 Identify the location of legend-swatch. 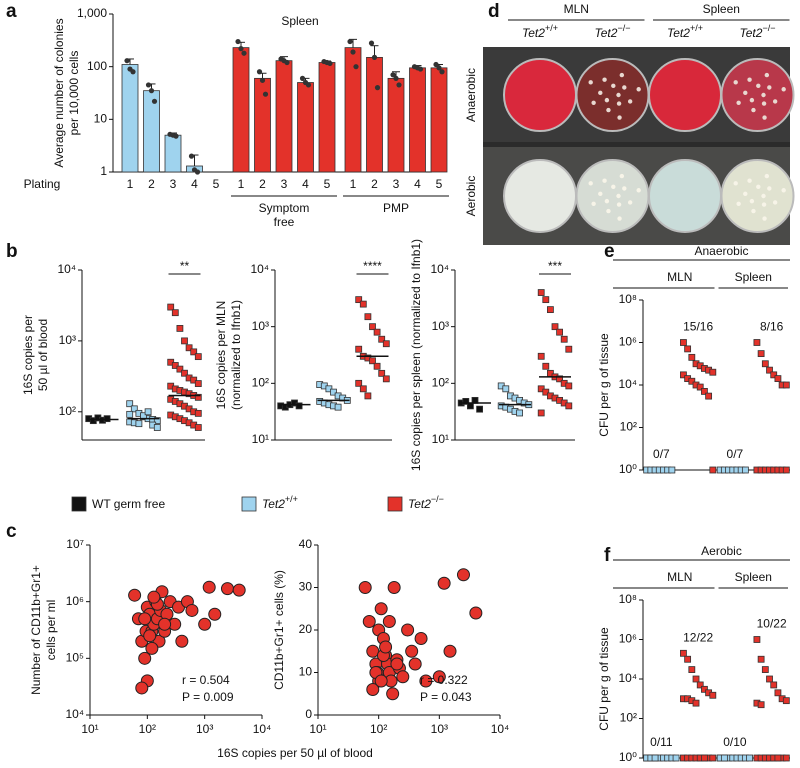
(395, 504).